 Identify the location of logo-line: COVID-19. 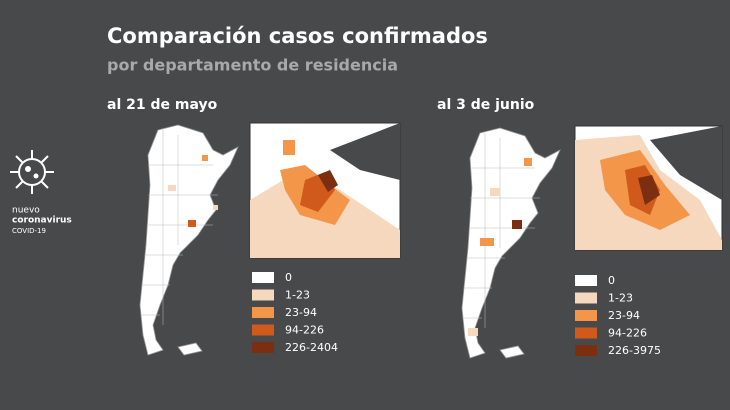
(29, 231).